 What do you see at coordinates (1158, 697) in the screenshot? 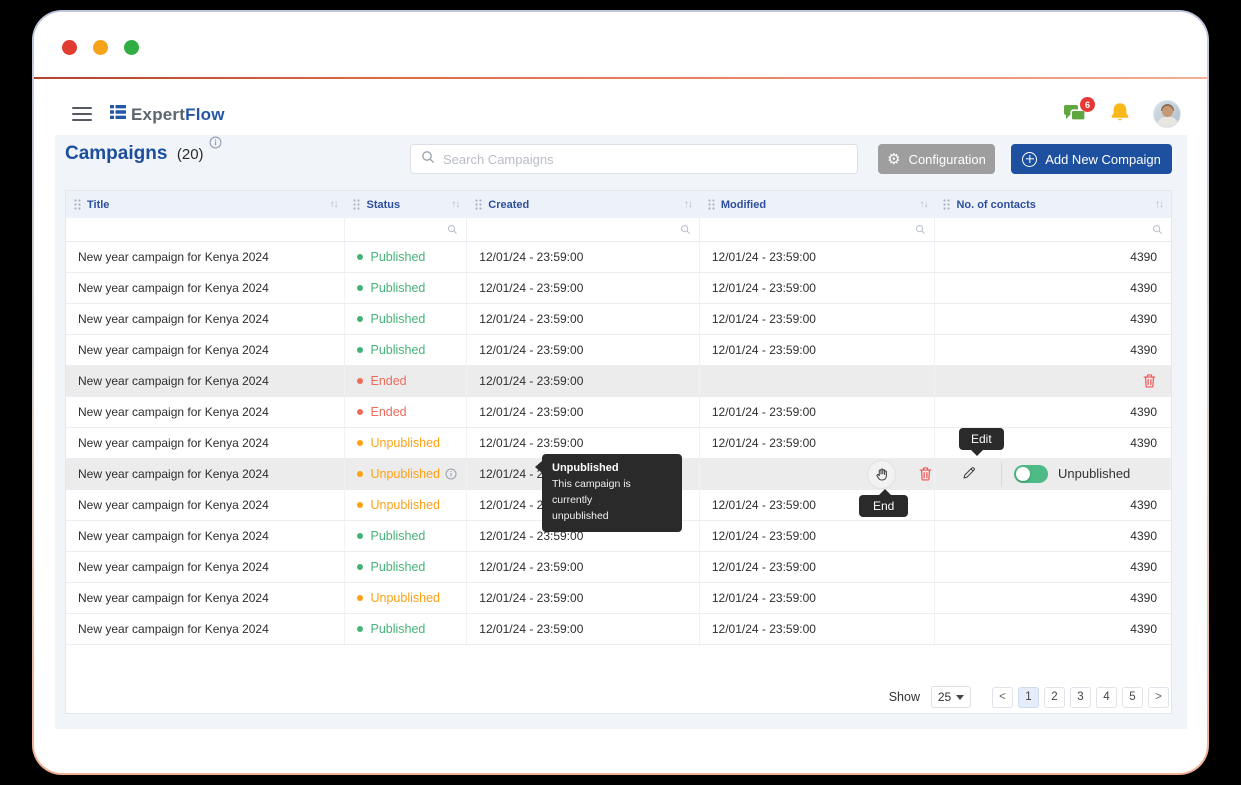
I see `next-page-button: >` at bounding box center [1158, 697].